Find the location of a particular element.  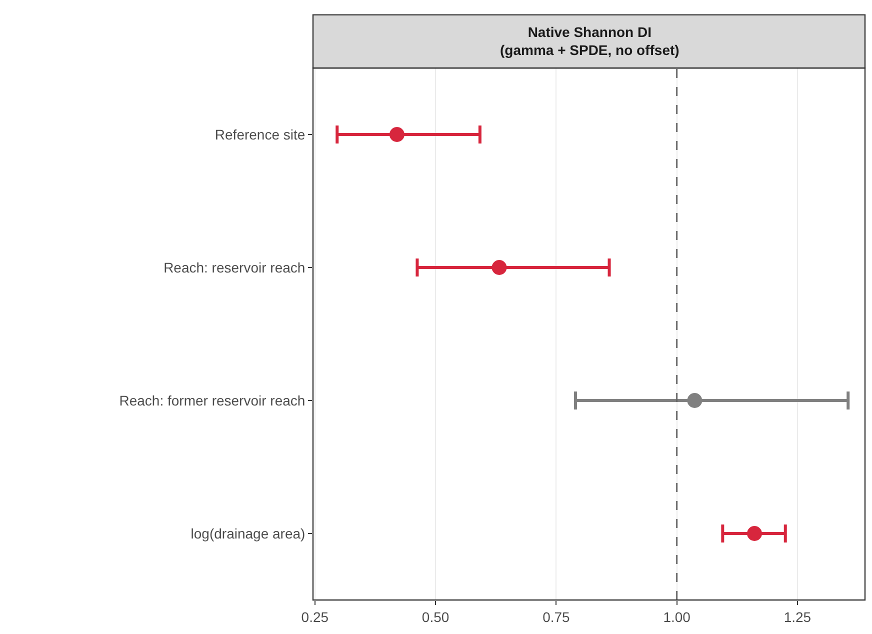

x-tick-label: 1.00 is located at coordinates (677, 616).